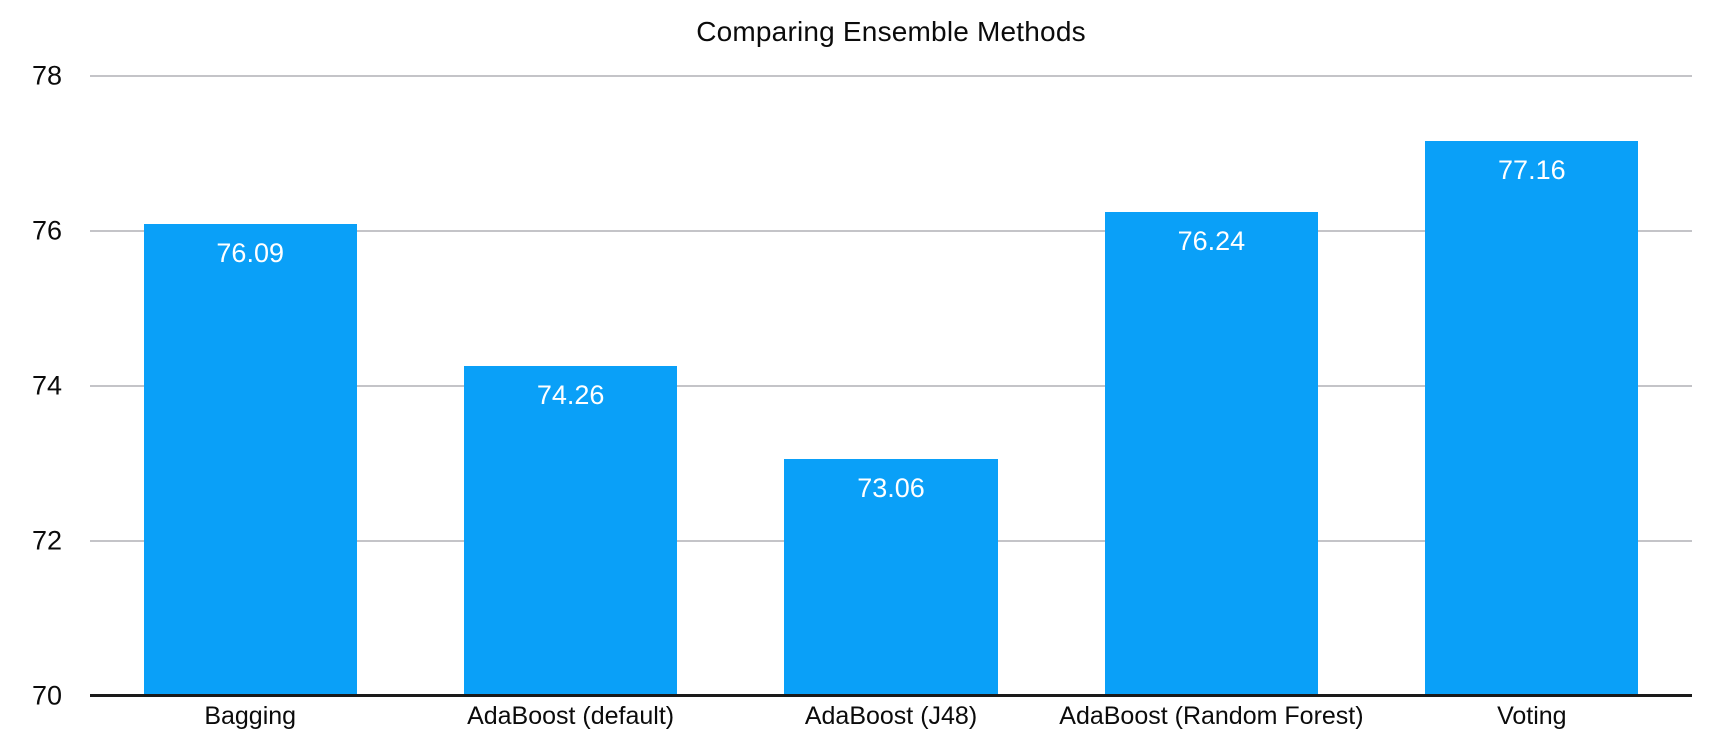  What do you see at coordinates (46, 540) in the screenshot?
I see `y-tick-label: 72` at bounding box center [46, 540].